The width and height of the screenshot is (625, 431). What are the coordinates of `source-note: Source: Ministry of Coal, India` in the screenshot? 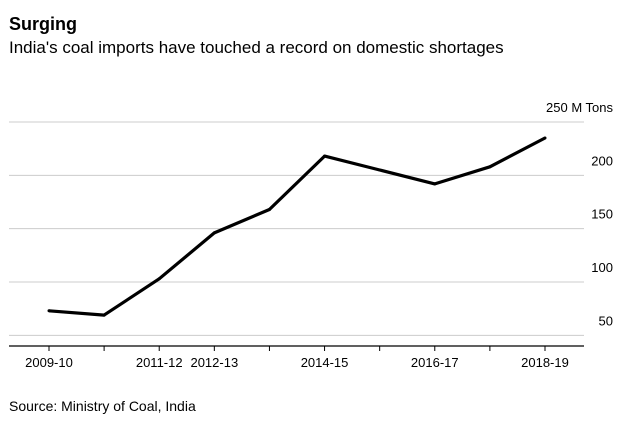 It's located at (102, 406).